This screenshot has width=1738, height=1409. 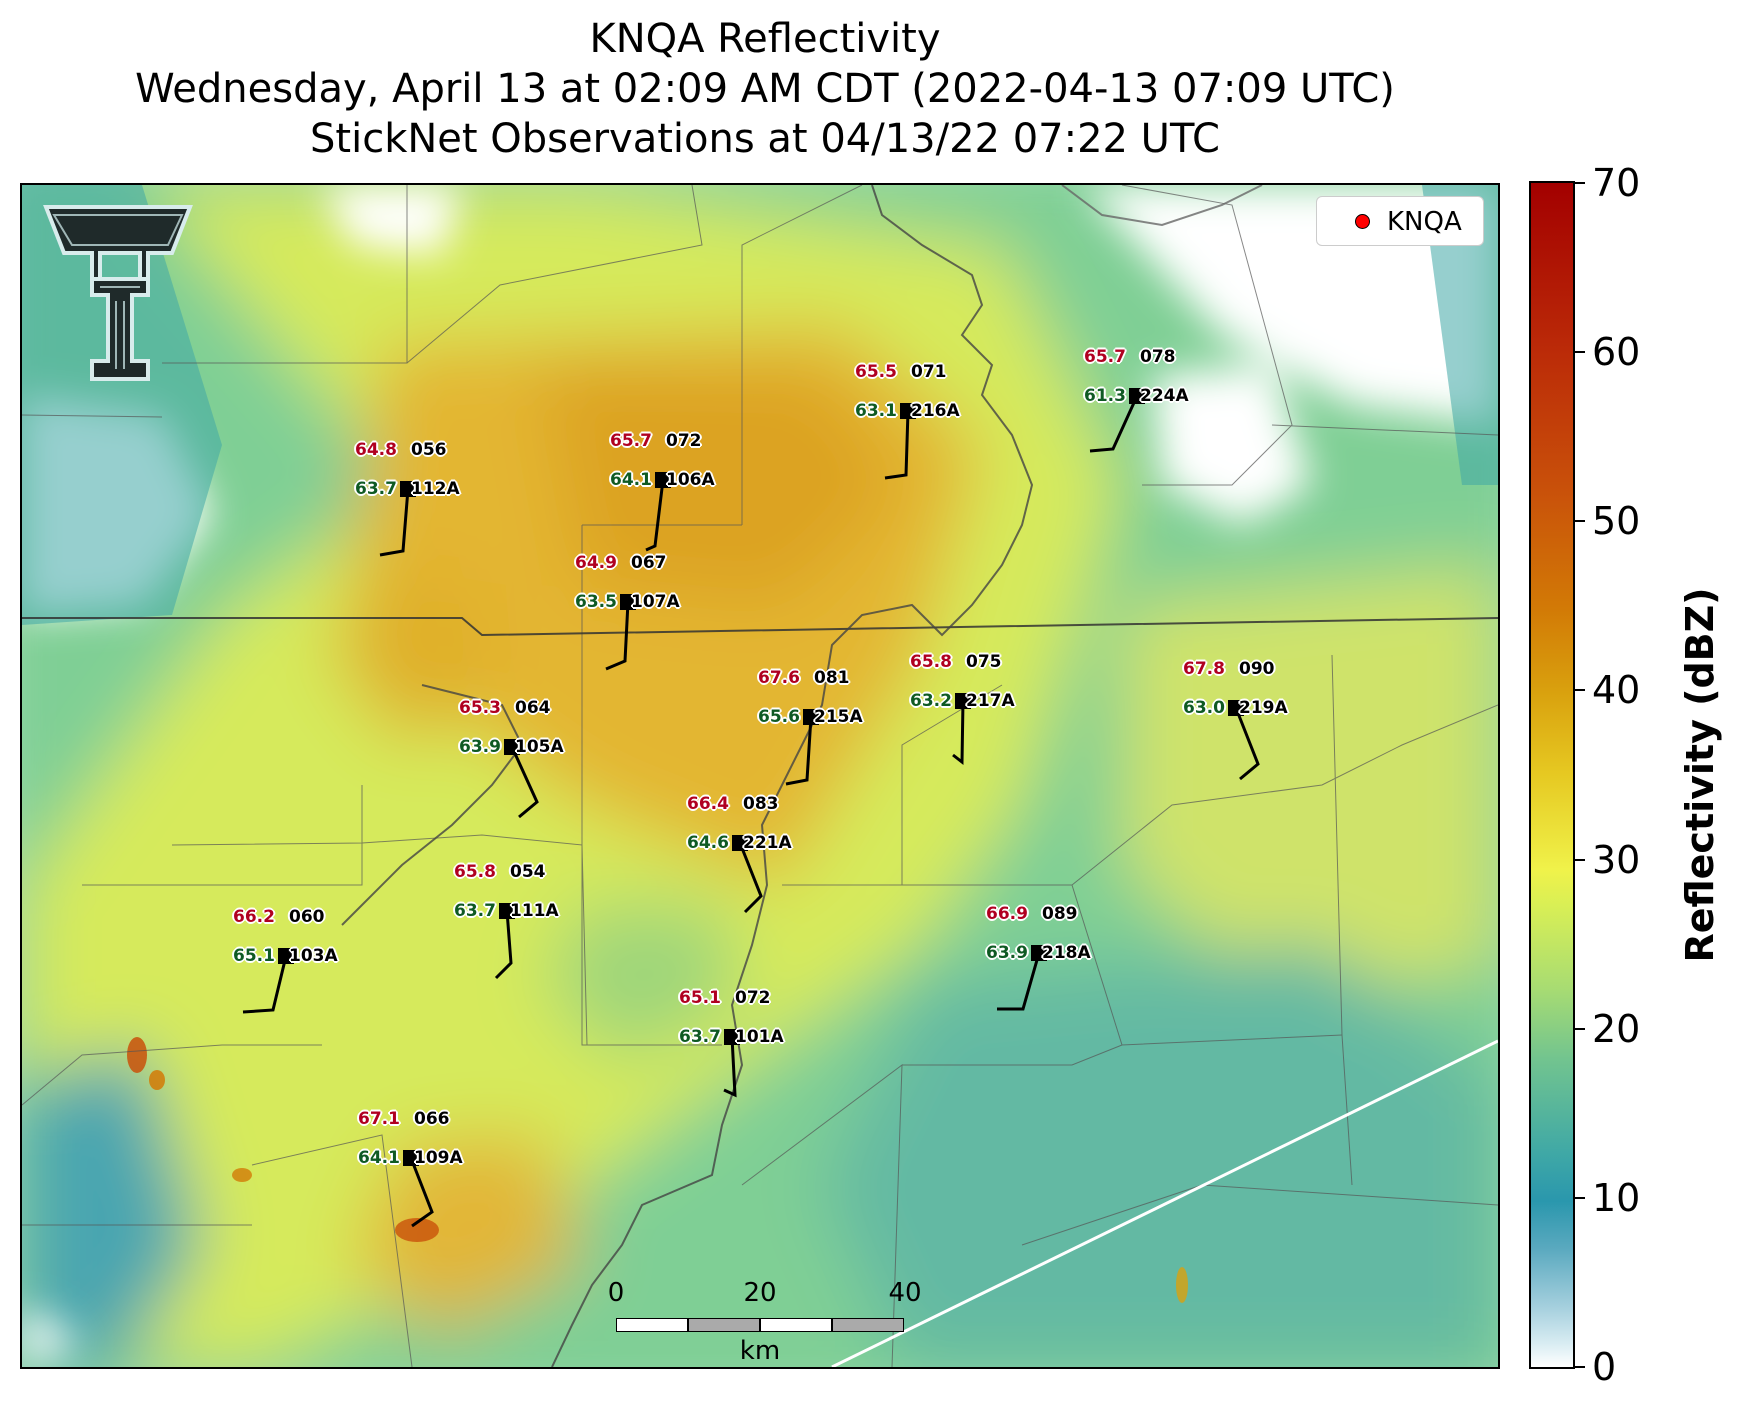 I want to click on station-pressure: 066, so click(x=432, y=1119).